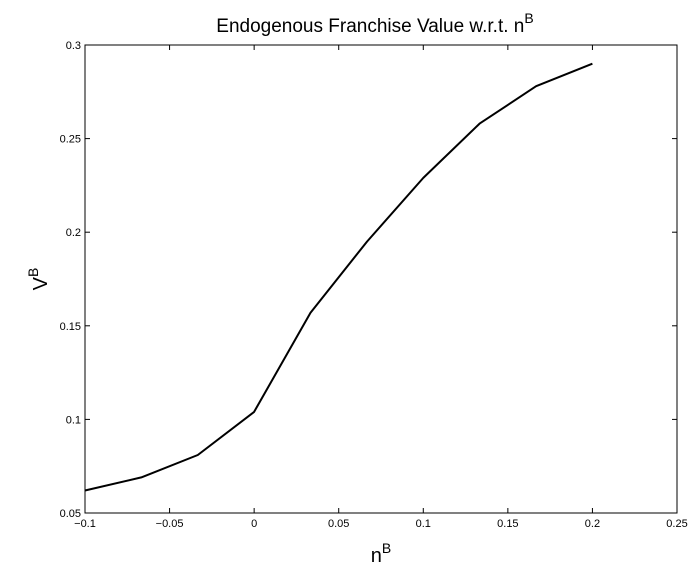  Describe the element at coordinates (73, 46) in the screenshot. I see `y-tick-label: 0.3` at that location.